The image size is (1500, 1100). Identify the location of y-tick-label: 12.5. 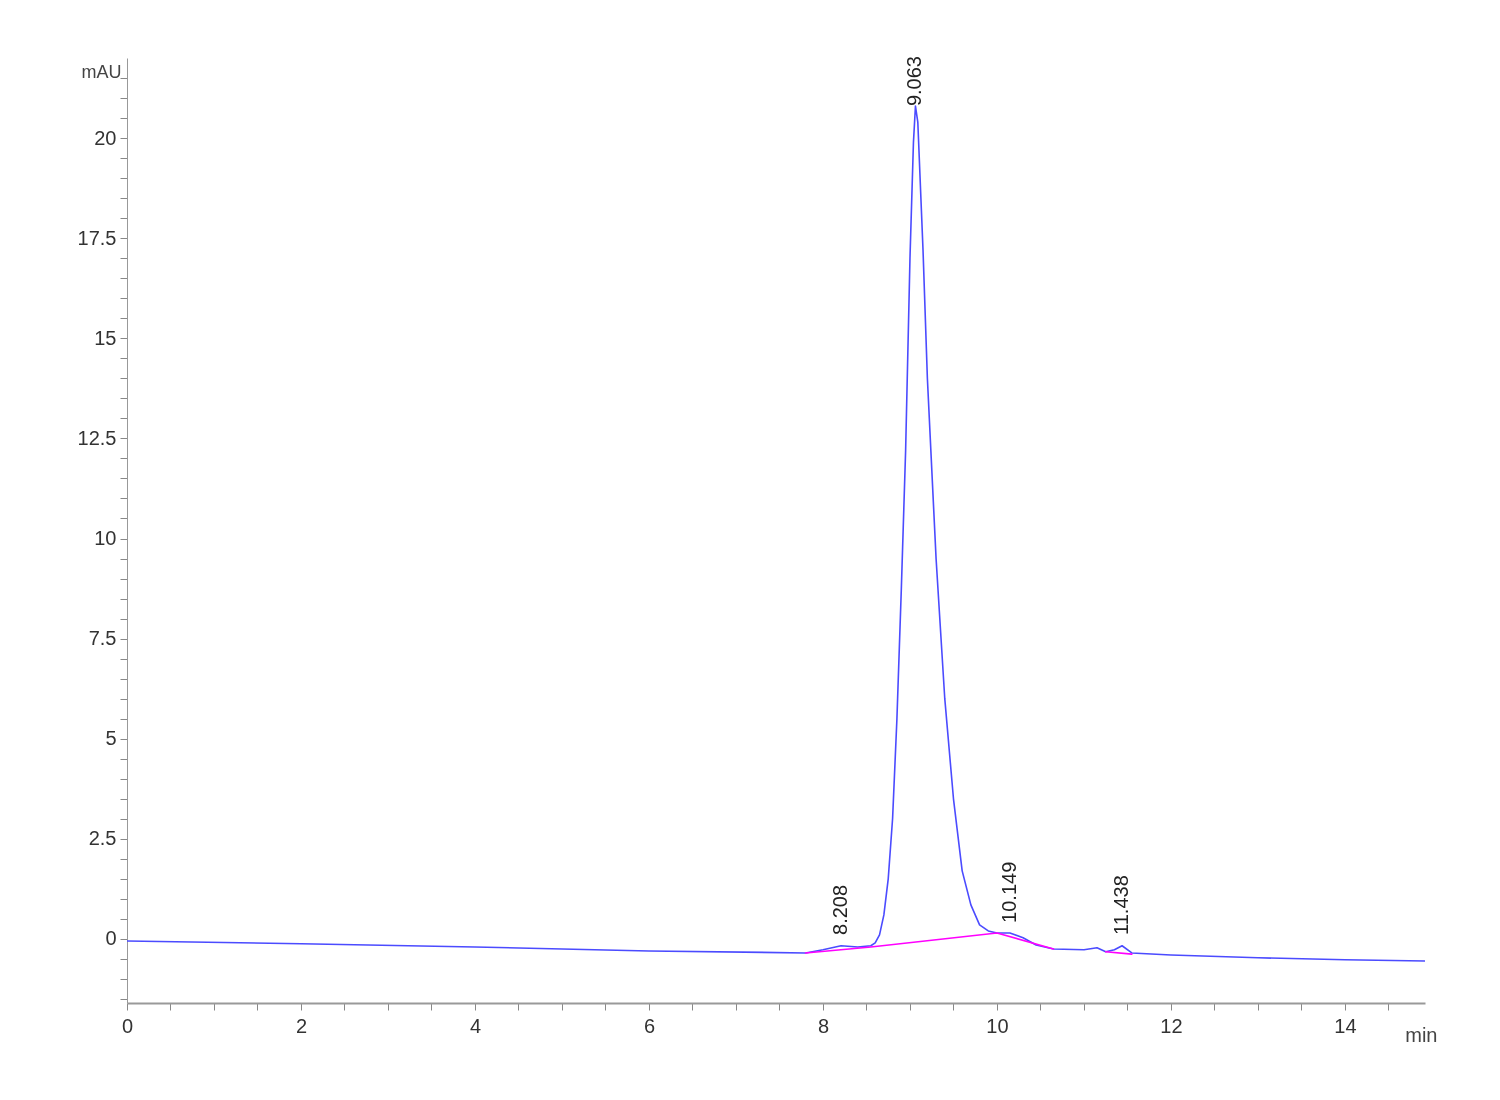
(97, 437).